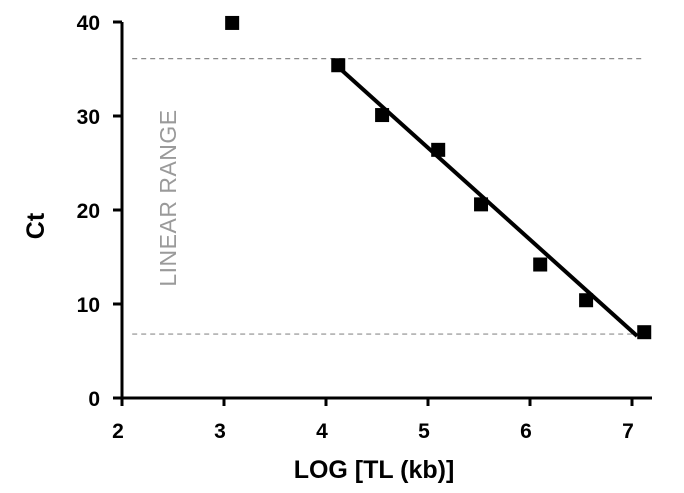 Image resolution: width=684 pixels, height=493 pixels. What do you see at coordinates (220, 431) in the screenshot?
I see `x-tick-label: 3` at bounding box center [220, 431].